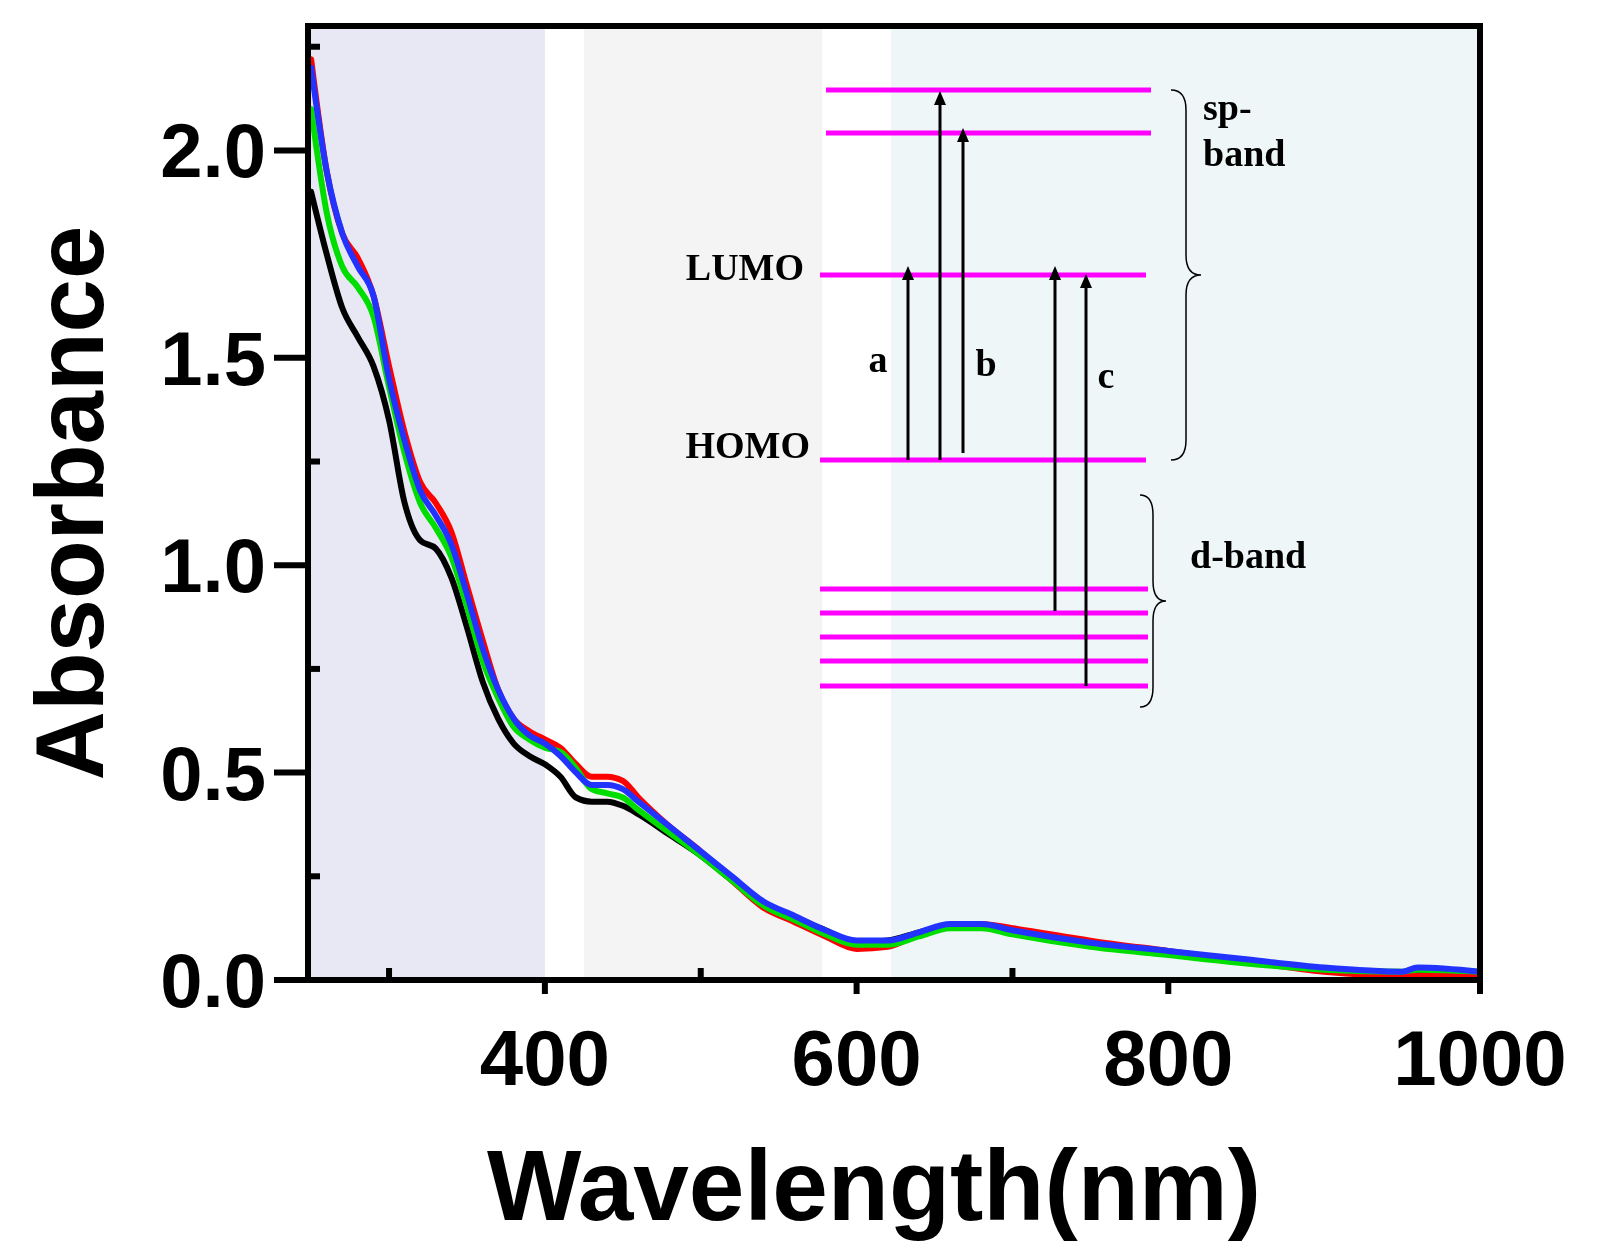 The image size is (1603, 1259). I want to click on x-tick-label: 1000, so click(1480, 1058).